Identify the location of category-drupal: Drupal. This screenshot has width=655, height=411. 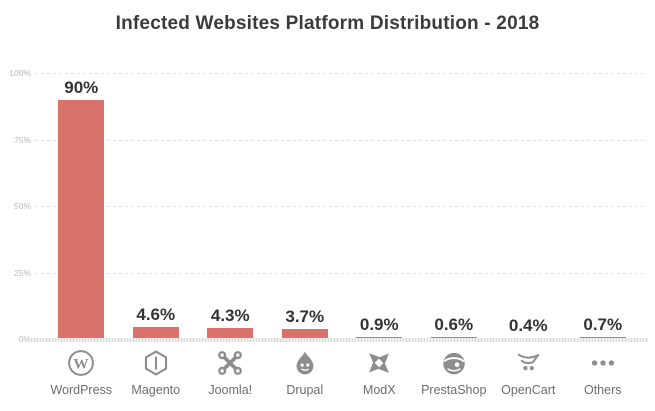
(305, 372).